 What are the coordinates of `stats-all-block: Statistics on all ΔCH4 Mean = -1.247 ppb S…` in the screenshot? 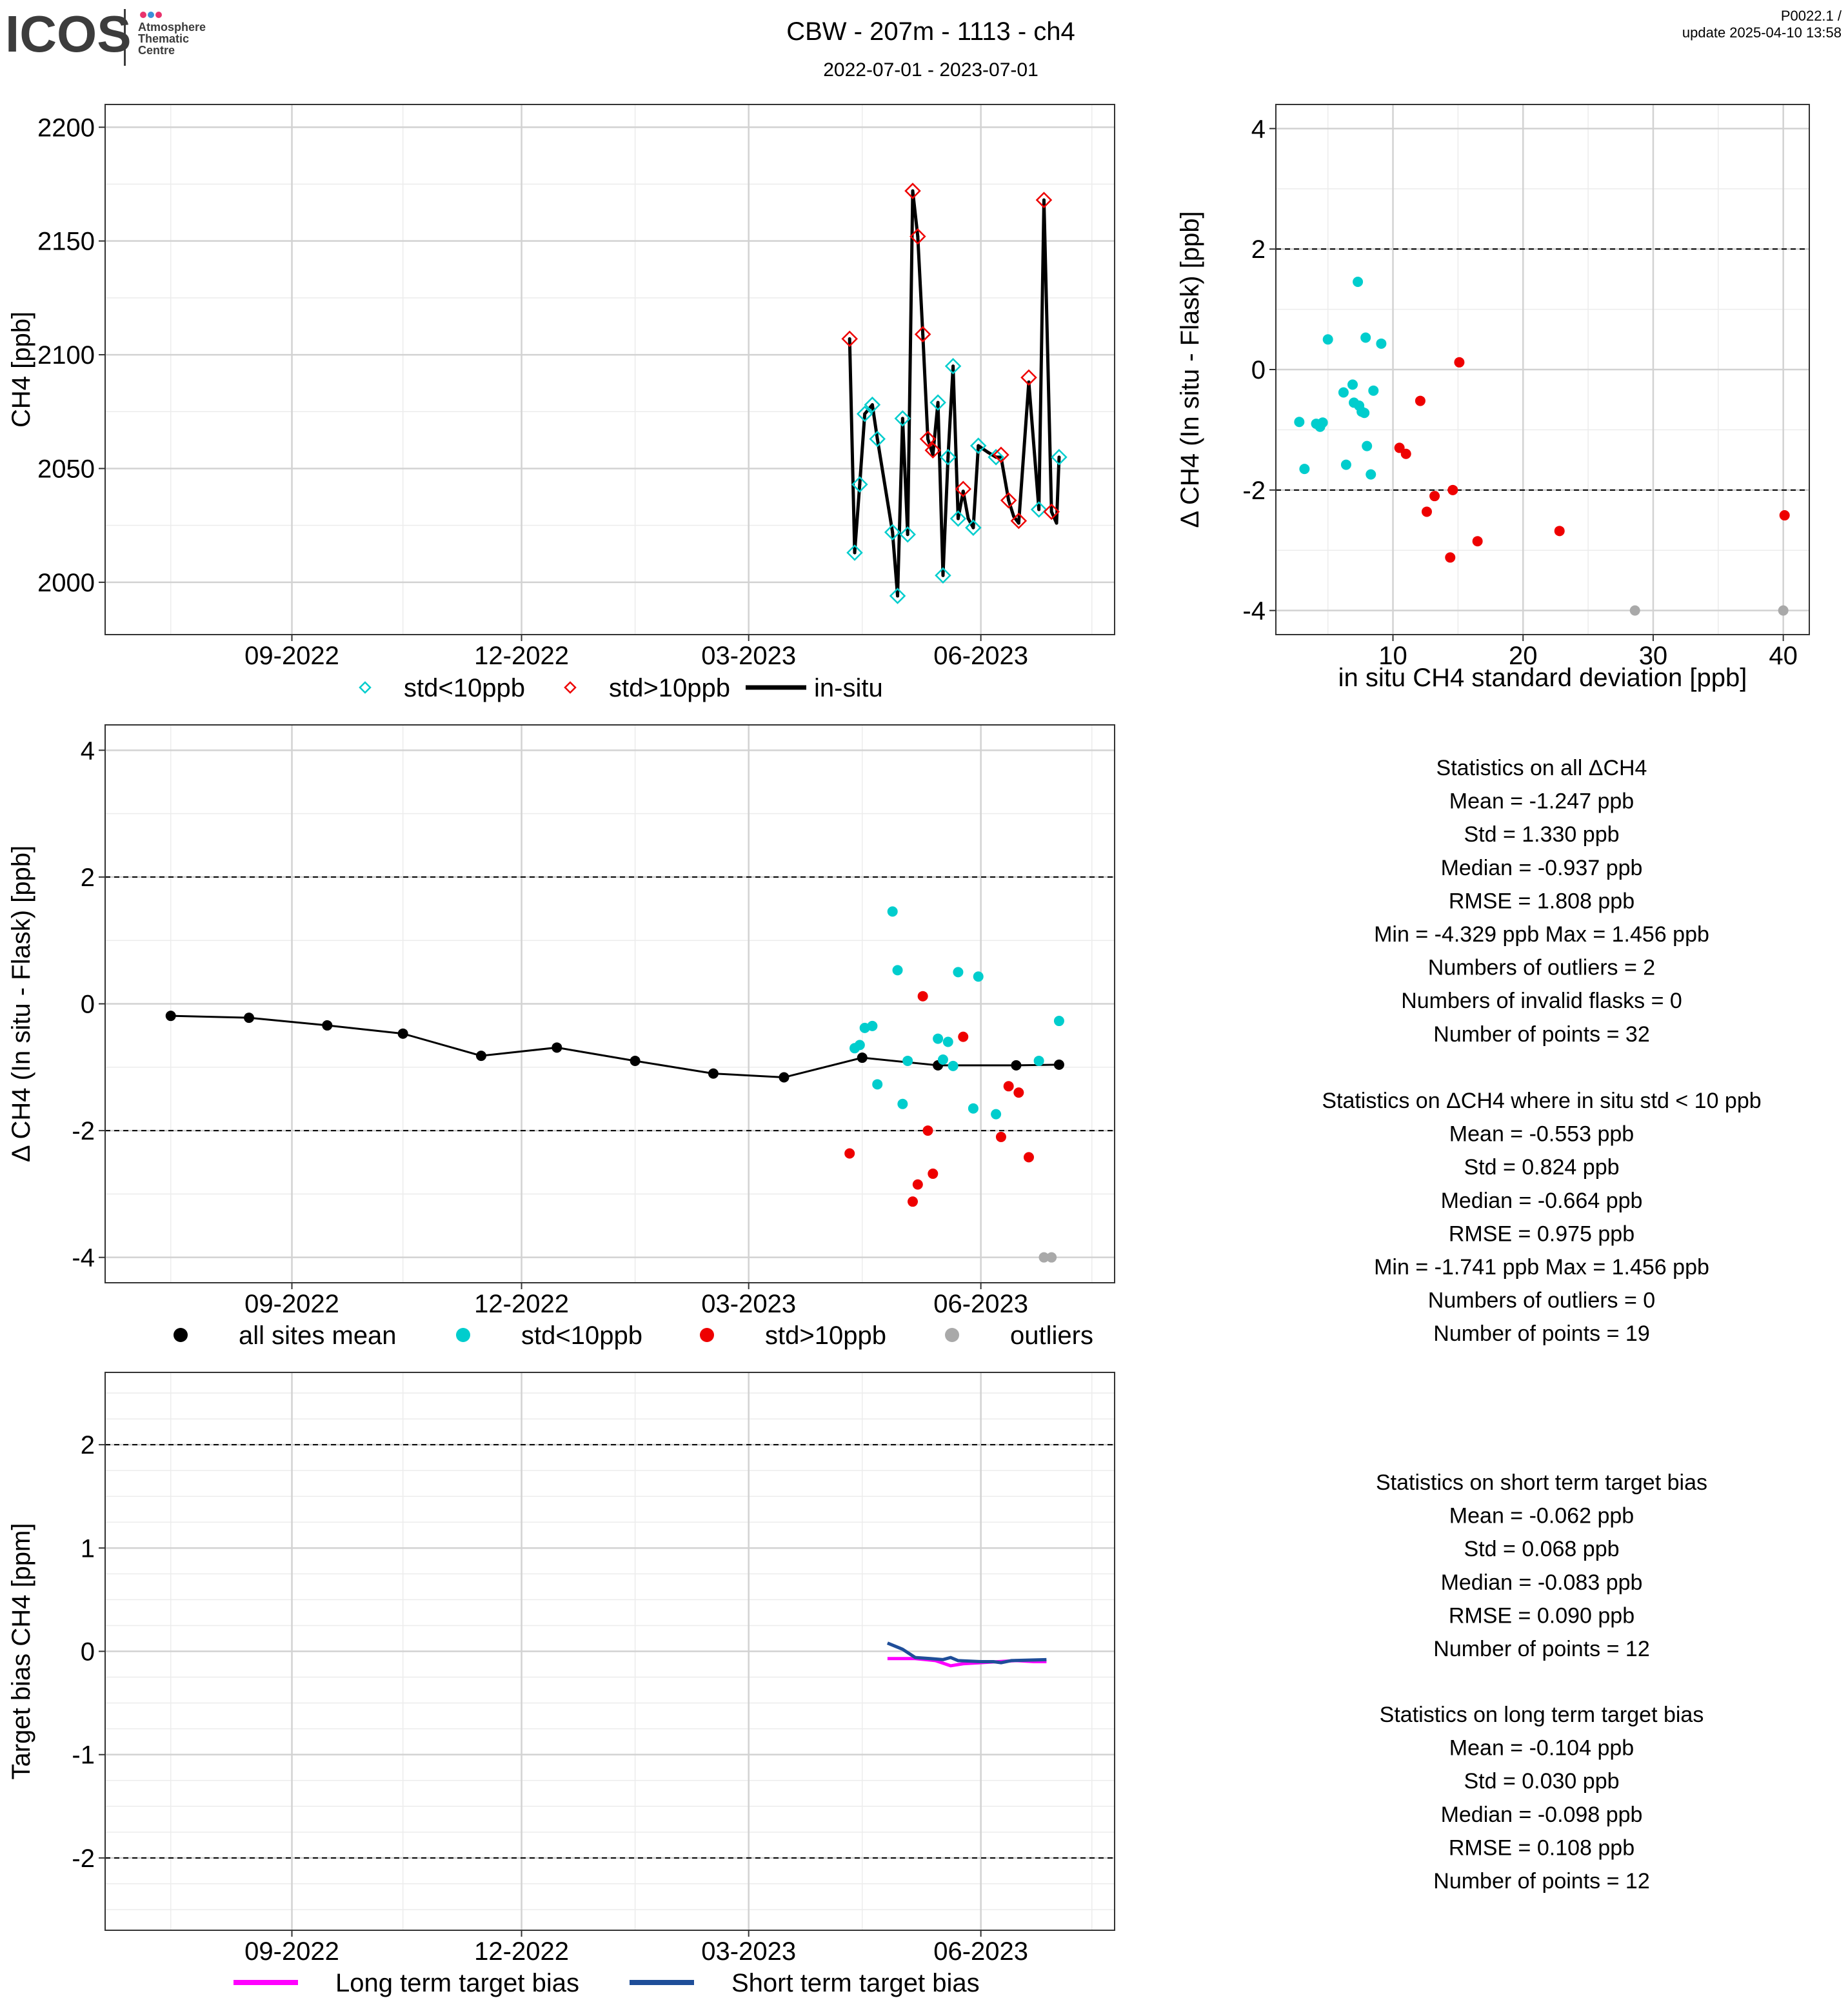 It's located at (1542, 901).